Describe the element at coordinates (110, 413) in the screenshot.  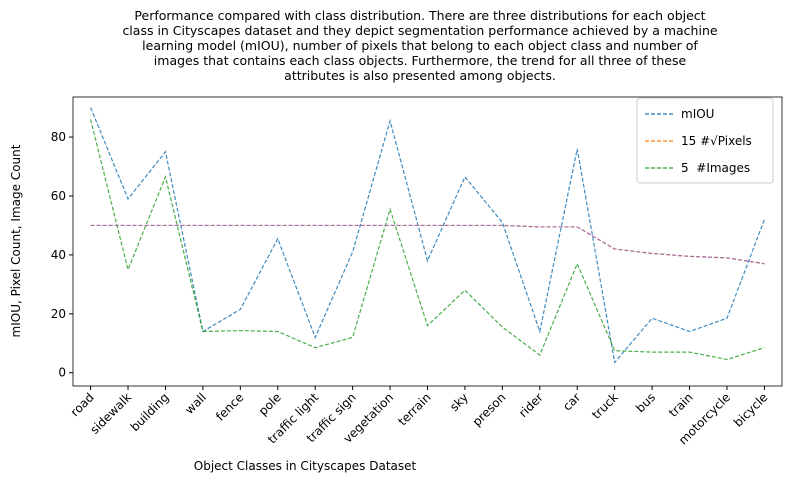
I see `x-tick-label: sidewalk` at that location.